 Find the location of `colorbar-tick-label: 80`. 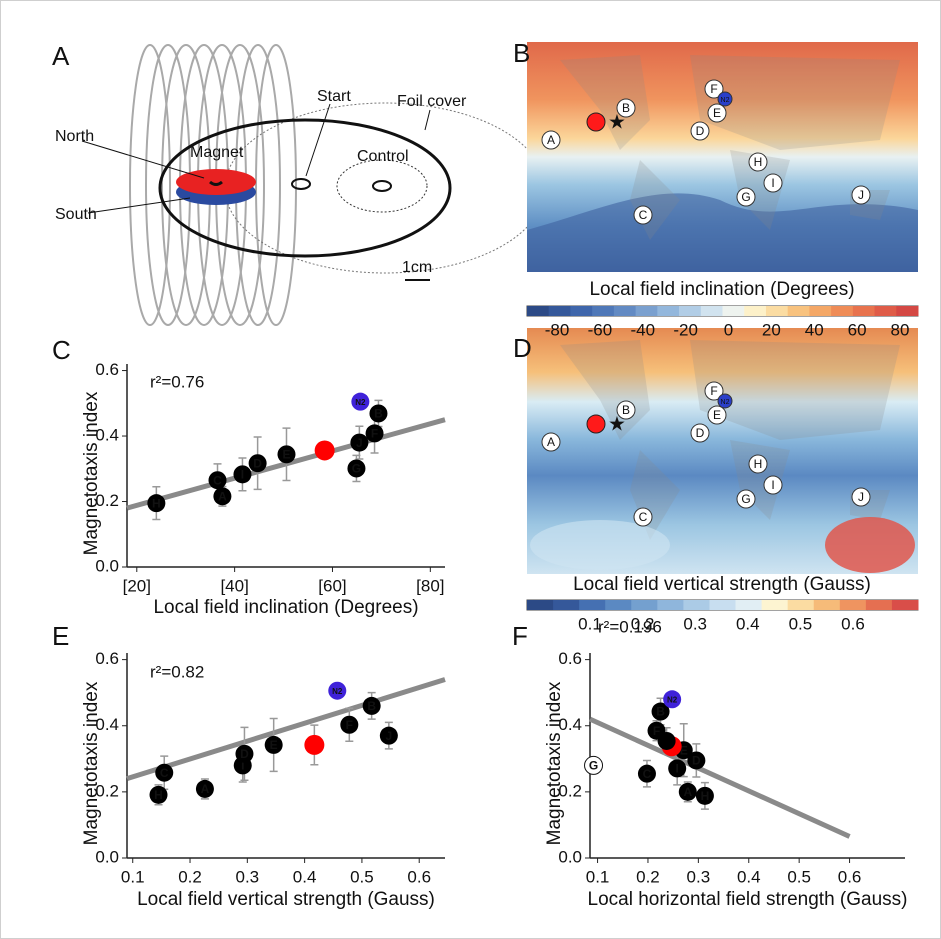

colorbar-tick-label: 80 is located at coordinates (900, 329).